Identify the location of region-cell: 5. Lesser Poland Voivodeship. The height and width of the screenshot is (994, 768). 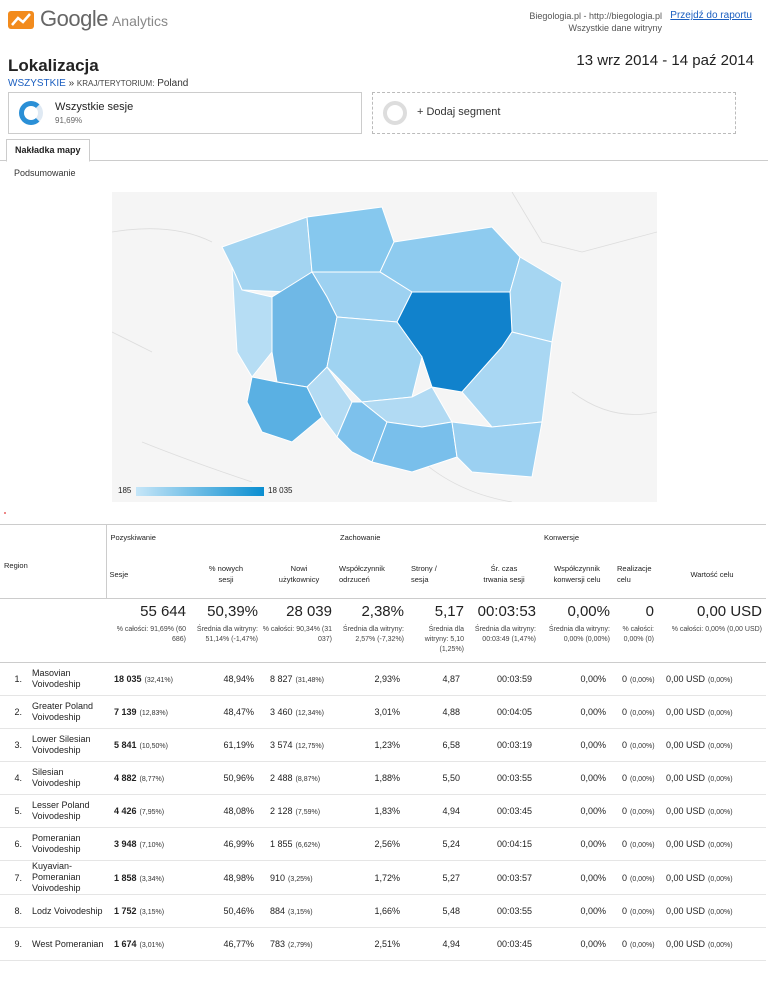
(53, 811).